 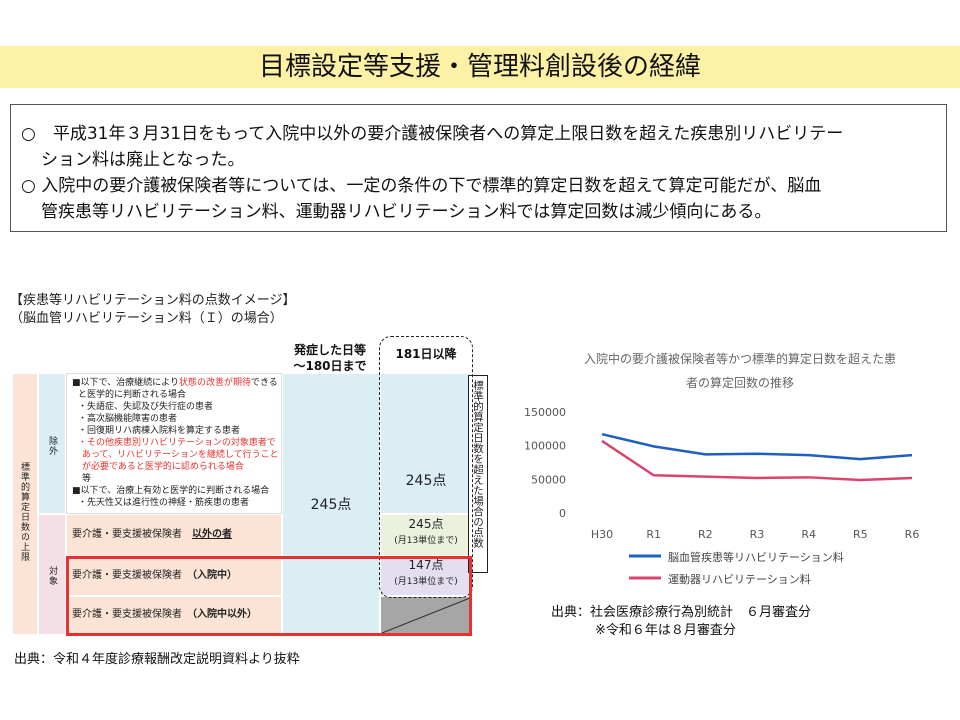 I want to click on highlight-box, so click(x=269, y=596).